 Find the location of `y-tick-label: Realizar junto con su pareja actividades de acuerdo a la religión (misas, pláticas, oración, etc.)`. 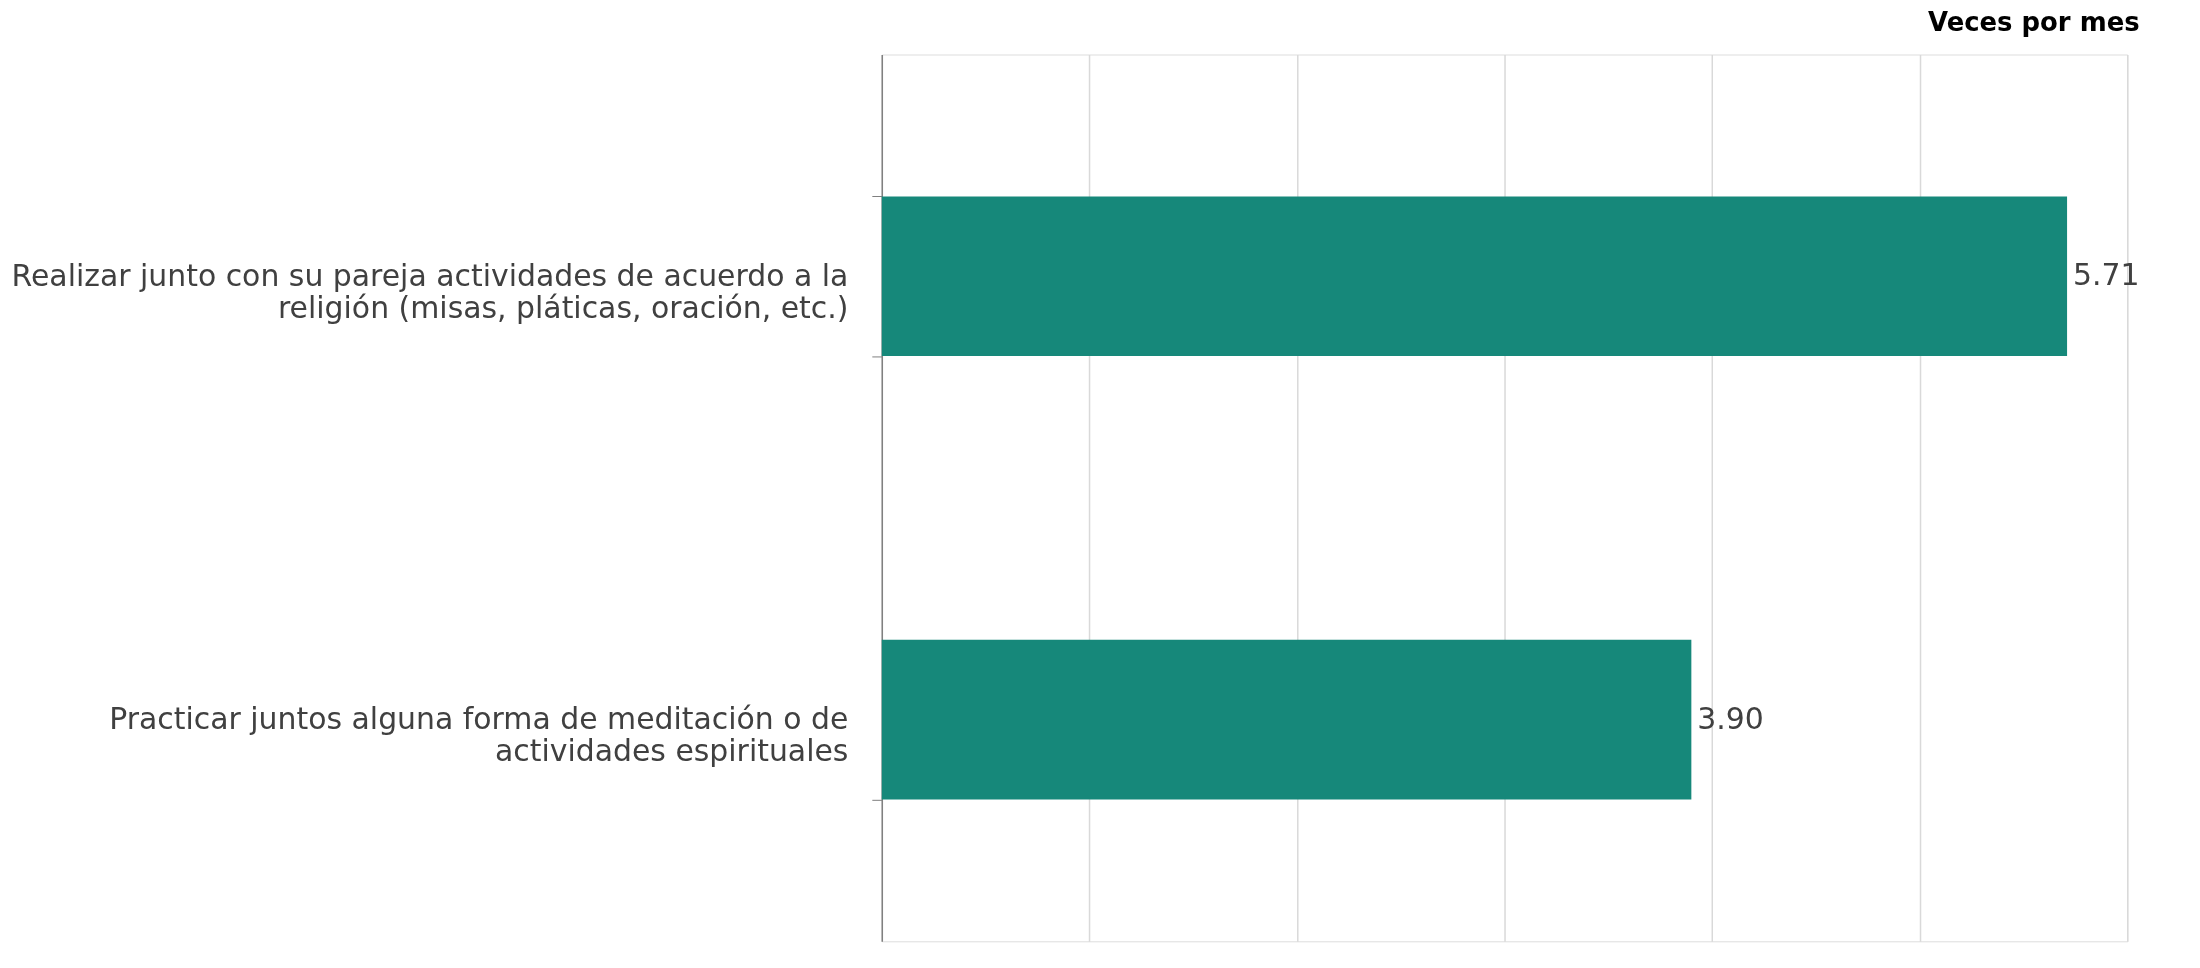

y-tick-label: Realizar junto con su pareja actividades de acuerdo a la religión (misas, pláticas, oración, etc.) is located at coordinates (430, 291).